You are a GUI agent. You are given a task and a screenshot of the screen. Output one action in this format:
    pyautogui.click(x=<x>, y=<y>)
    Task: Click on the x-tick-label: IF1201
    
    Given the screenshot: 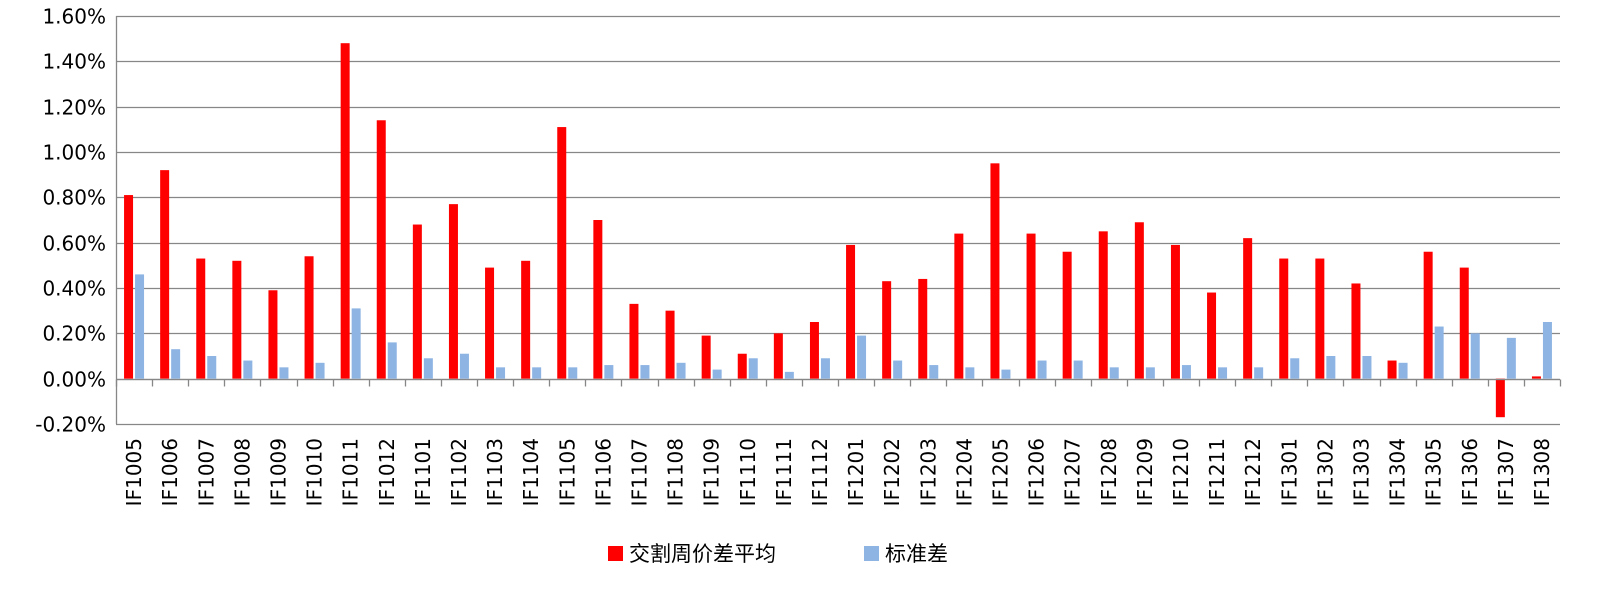 What is the action you would take?
    pyautogui.click(x=856, y=472)
    